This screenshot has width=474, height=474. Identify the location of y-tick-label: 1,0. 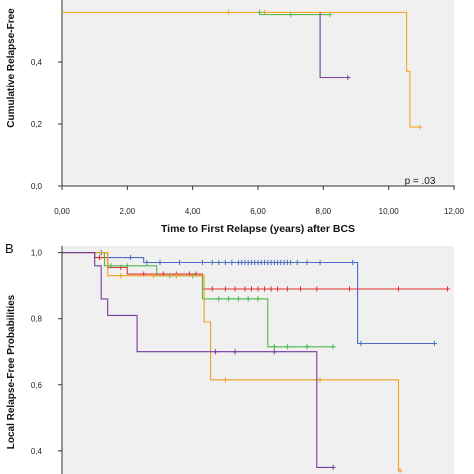
(37, 253).